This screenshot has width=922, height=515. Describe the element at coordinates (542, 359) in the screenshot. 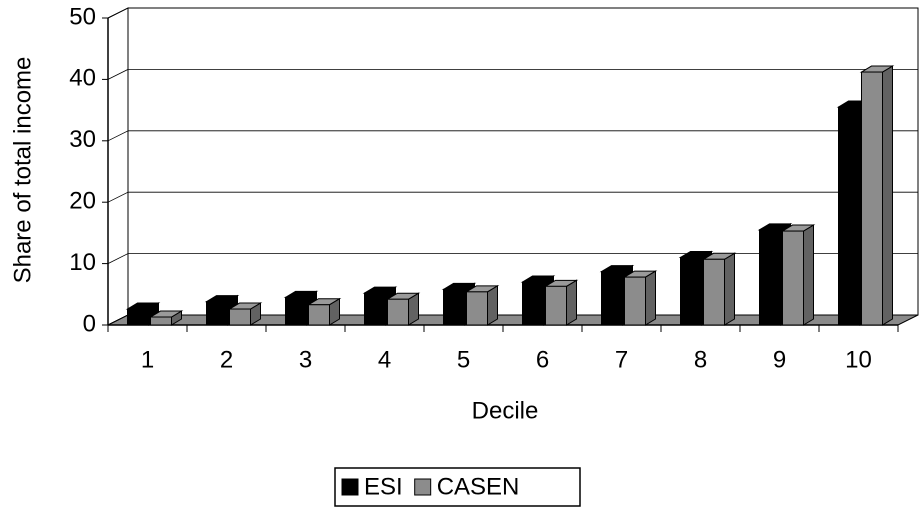

I see `x-tick-label: 6` at that location.